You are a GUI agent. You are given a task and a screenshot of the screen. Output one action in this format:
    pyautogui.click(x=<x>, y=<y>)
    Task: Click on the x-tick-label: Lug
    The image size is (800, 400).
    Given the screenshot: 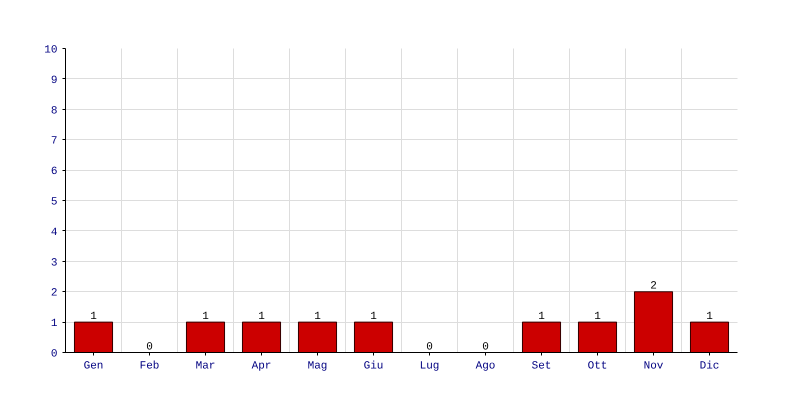 What is the action you would take?
    pyautogui.click(x=430, y=366)
    